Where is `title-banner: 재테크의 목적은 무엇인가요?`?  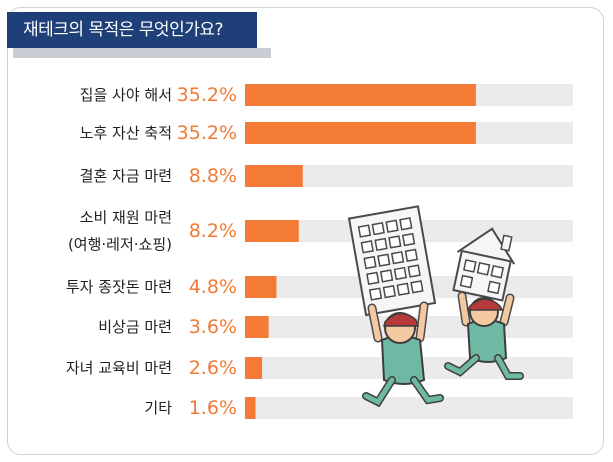
title-banner: 재테크의 목적은 무엇인가요? is located at coordinates (141, 35).